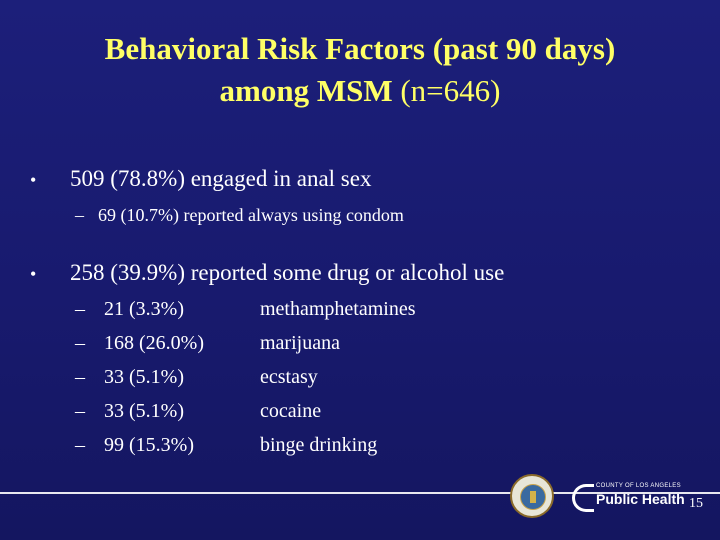 This screenshot has height=540, width=720. What do you see at coordinates (319, 445) in the screenshot?
I see `substance-label: binge drinking` at bounding box center [319, 445].